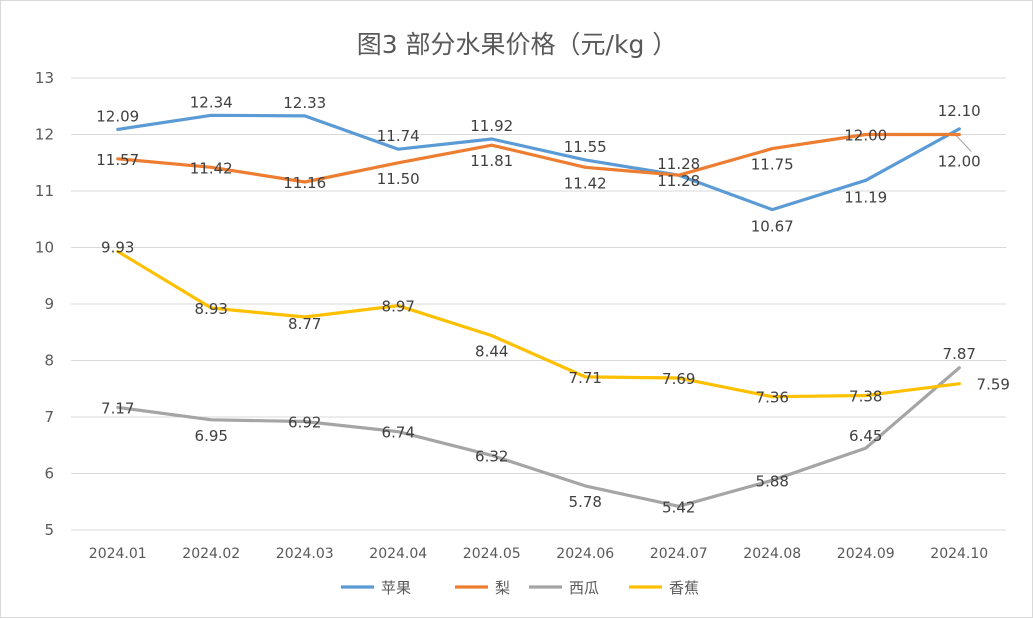  I want to click on data-label: 6.45, so click(865, 436).